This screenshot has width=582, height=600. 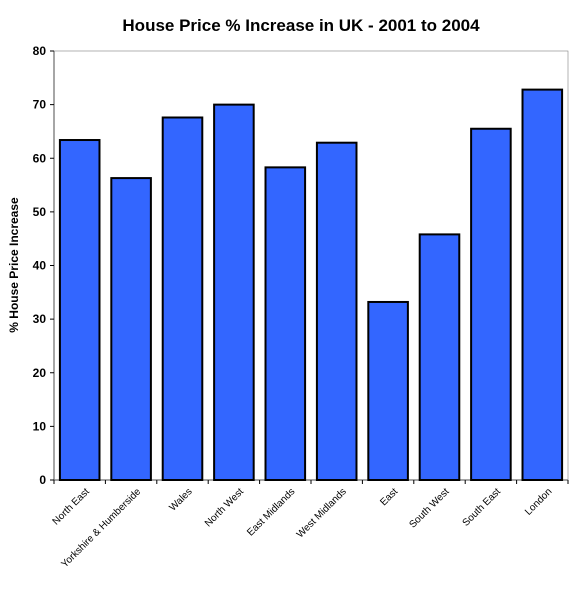 What do you see at coordinates (429, 508) in the screenshot?
I see `x-tick-label: South West` at bounding box center [429, 508].